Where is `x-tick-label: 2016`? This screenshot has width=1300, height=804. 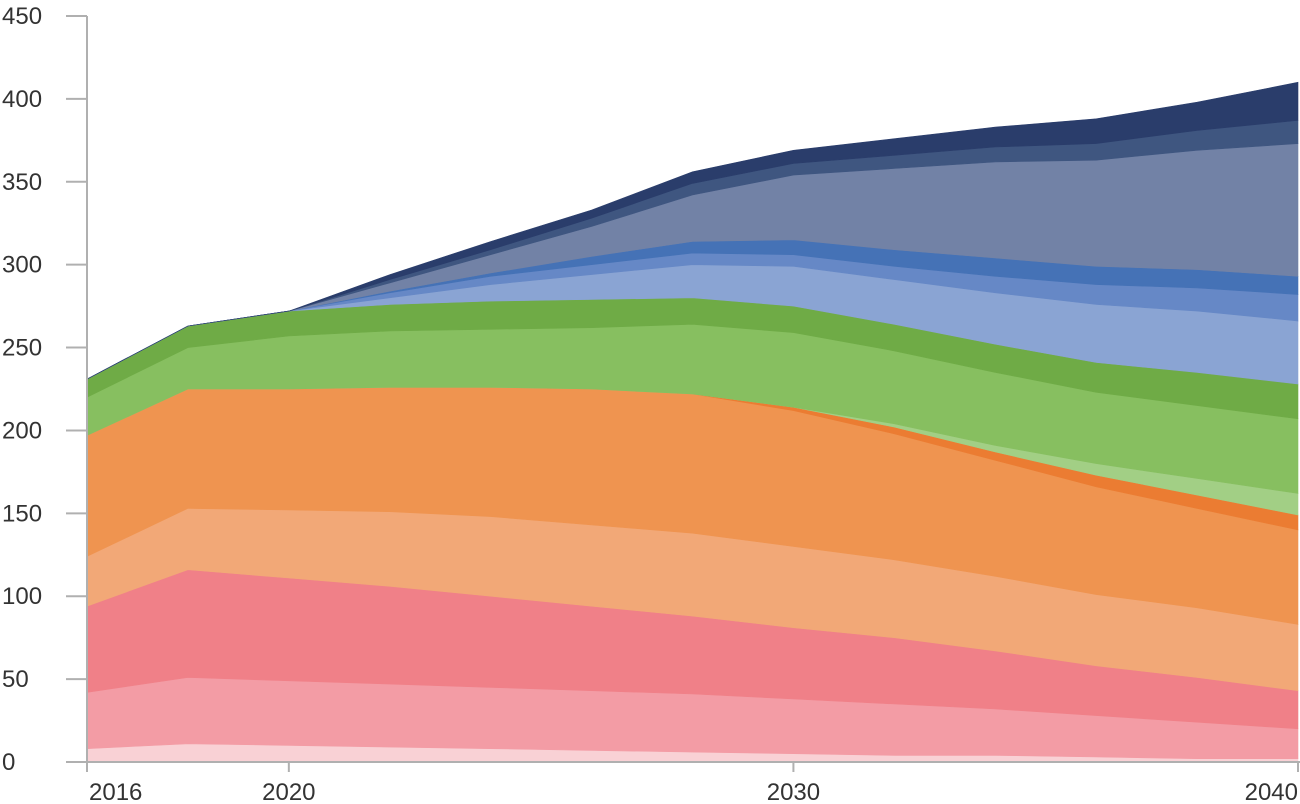
x-tick-label: 2016 is located at coordinates (115, 791).